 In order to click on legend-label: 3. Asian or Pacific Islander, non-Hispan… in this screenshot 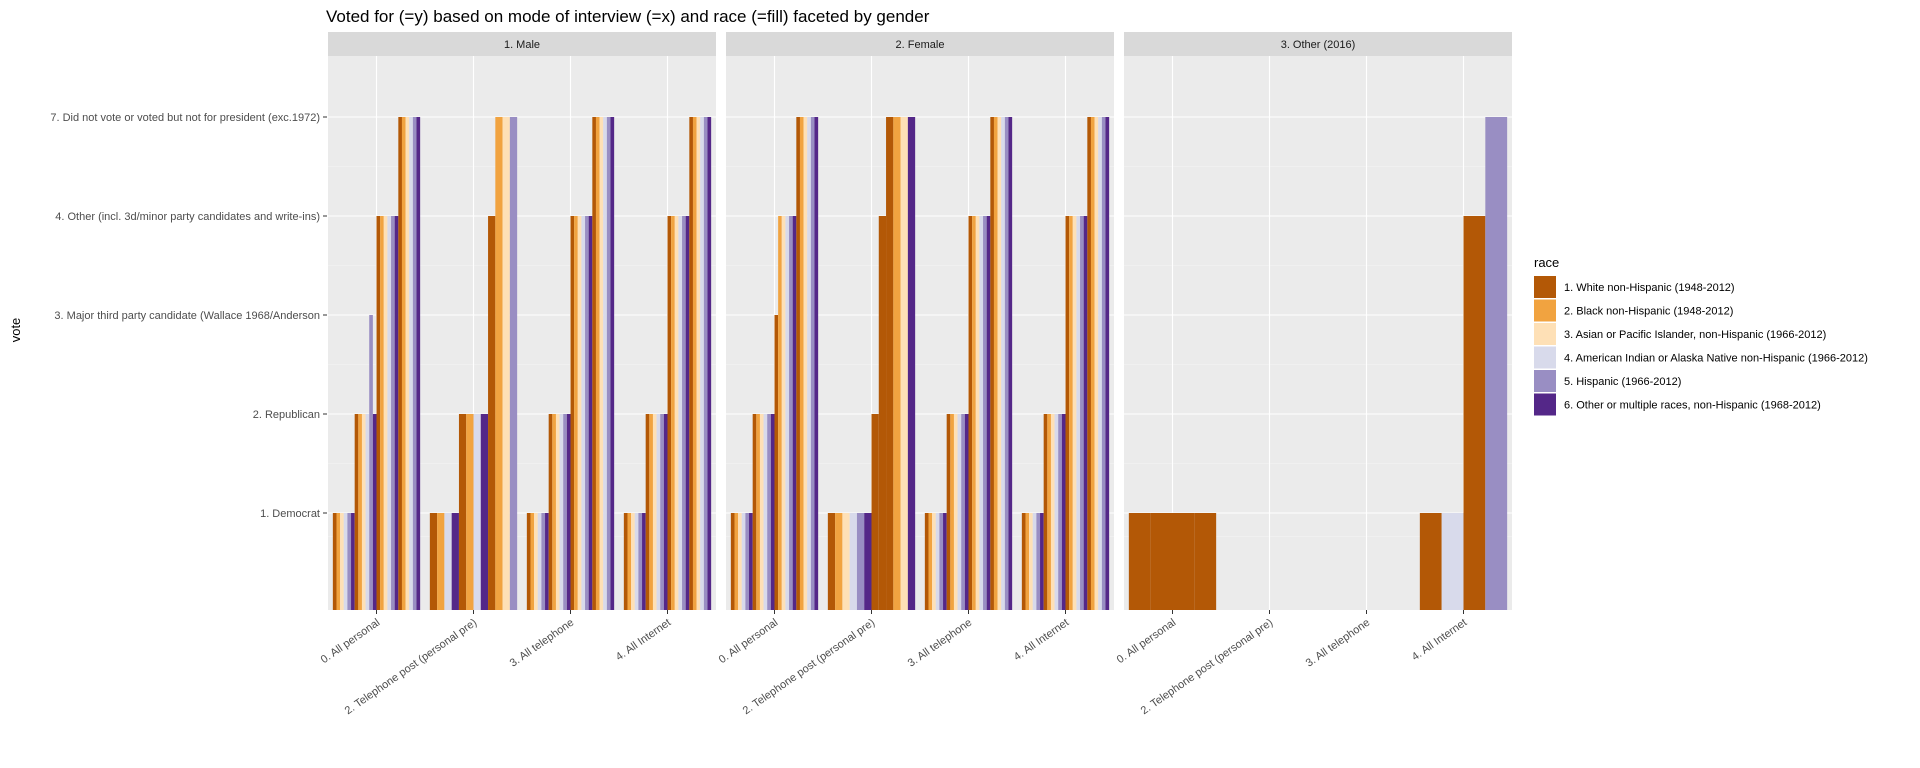, I will do `click(1695, 335)`.